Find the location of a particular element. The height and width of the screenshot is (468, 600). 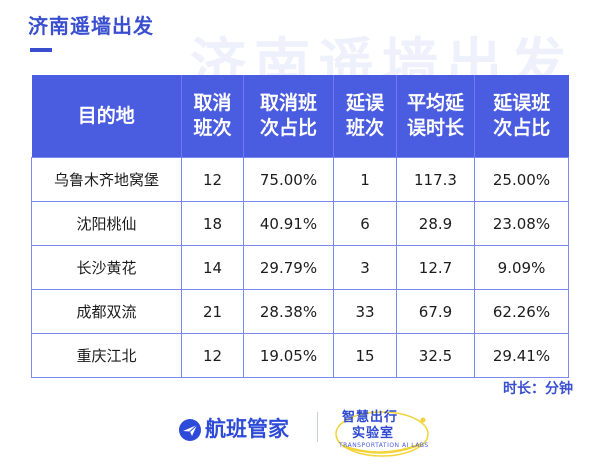

header-delayed-flights: 延误 班次 is located at coordinates (365, 116).